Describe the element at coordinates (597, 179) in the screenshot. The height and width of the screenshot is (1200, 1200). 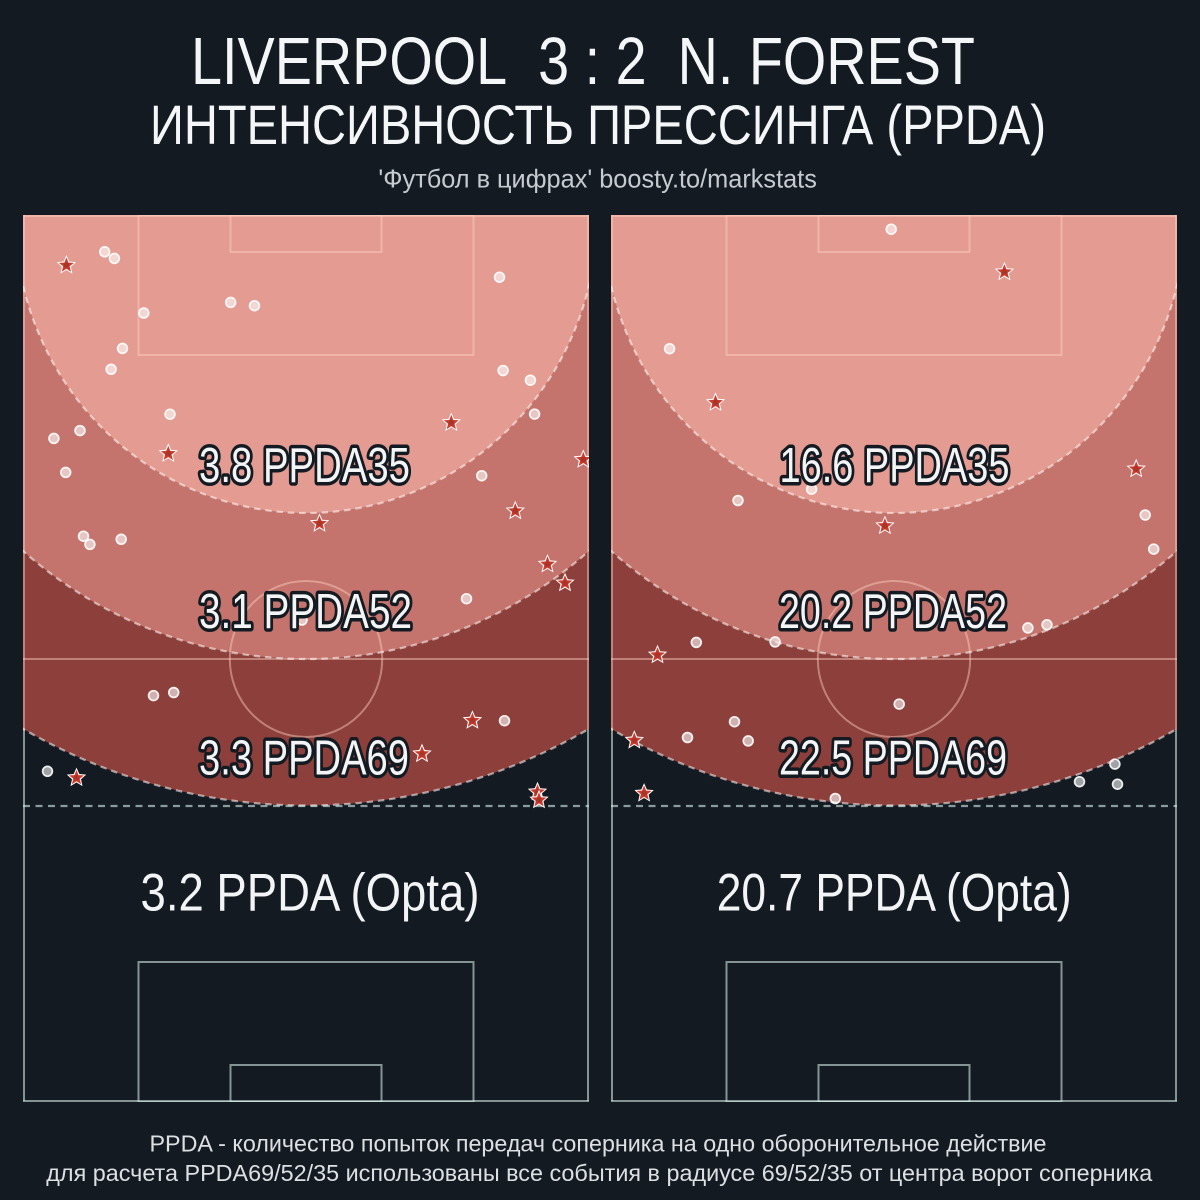
I see `svg-text:'Футбол в цифрах' boosty.to/ma: 'Футбол в цифрах' boosty.to/markstats` at that location.